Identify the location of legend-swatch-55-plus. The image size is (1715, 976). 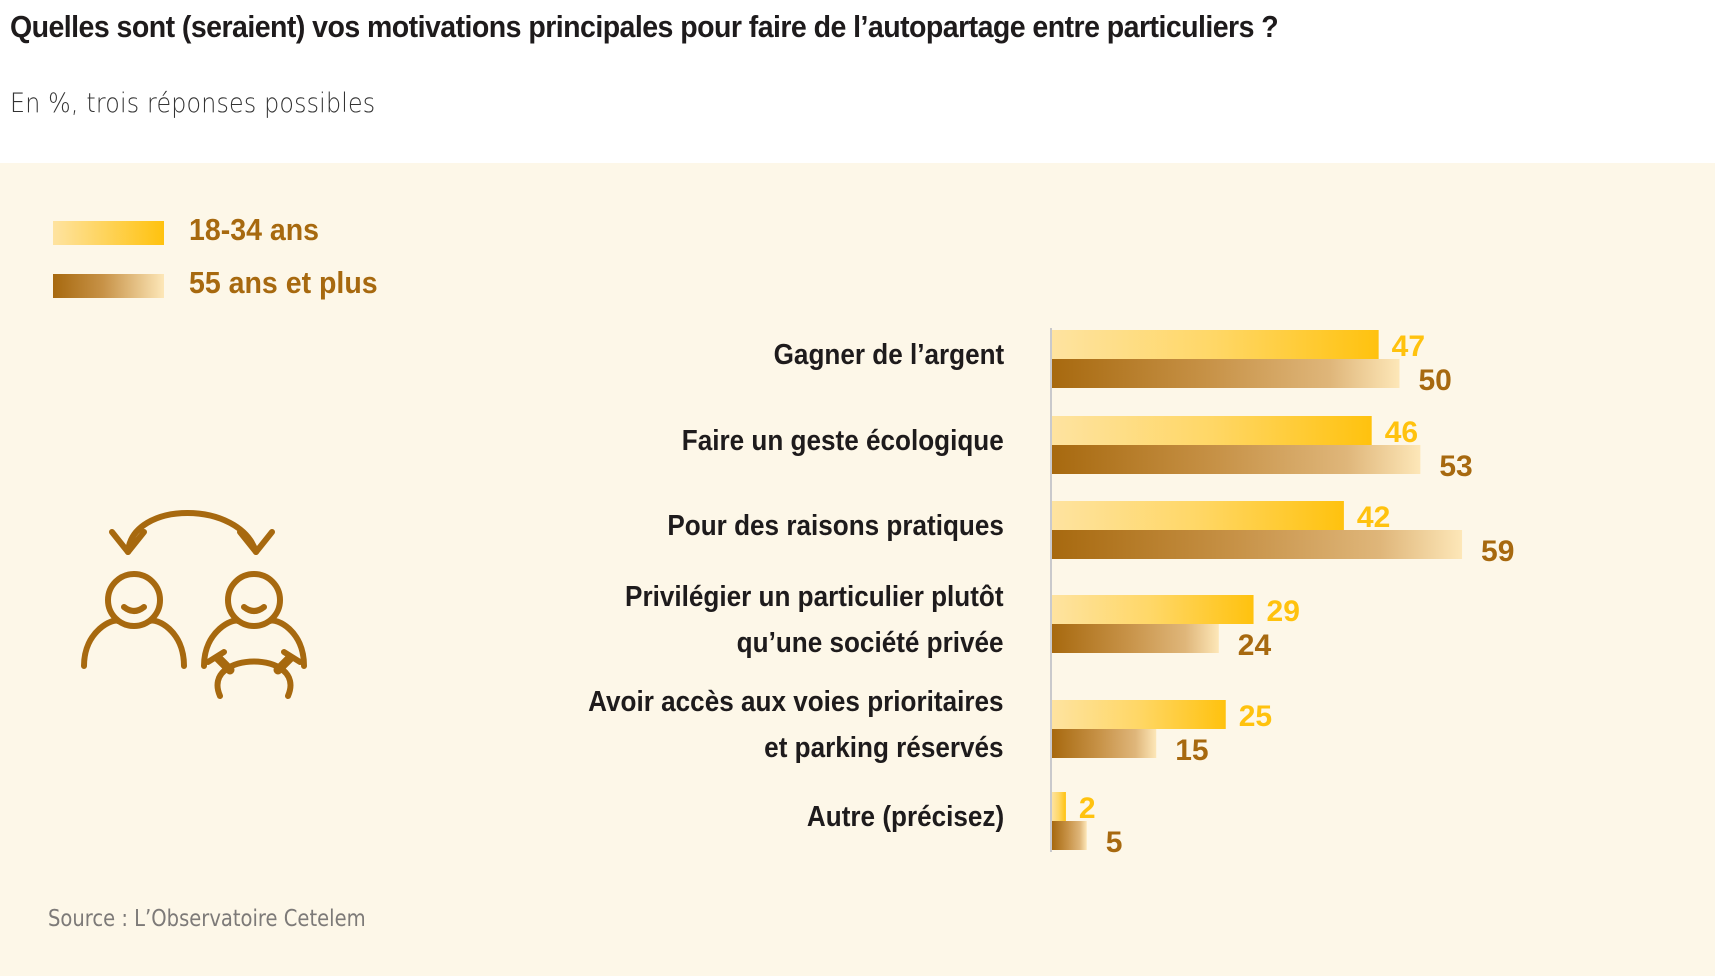
(108, 286).